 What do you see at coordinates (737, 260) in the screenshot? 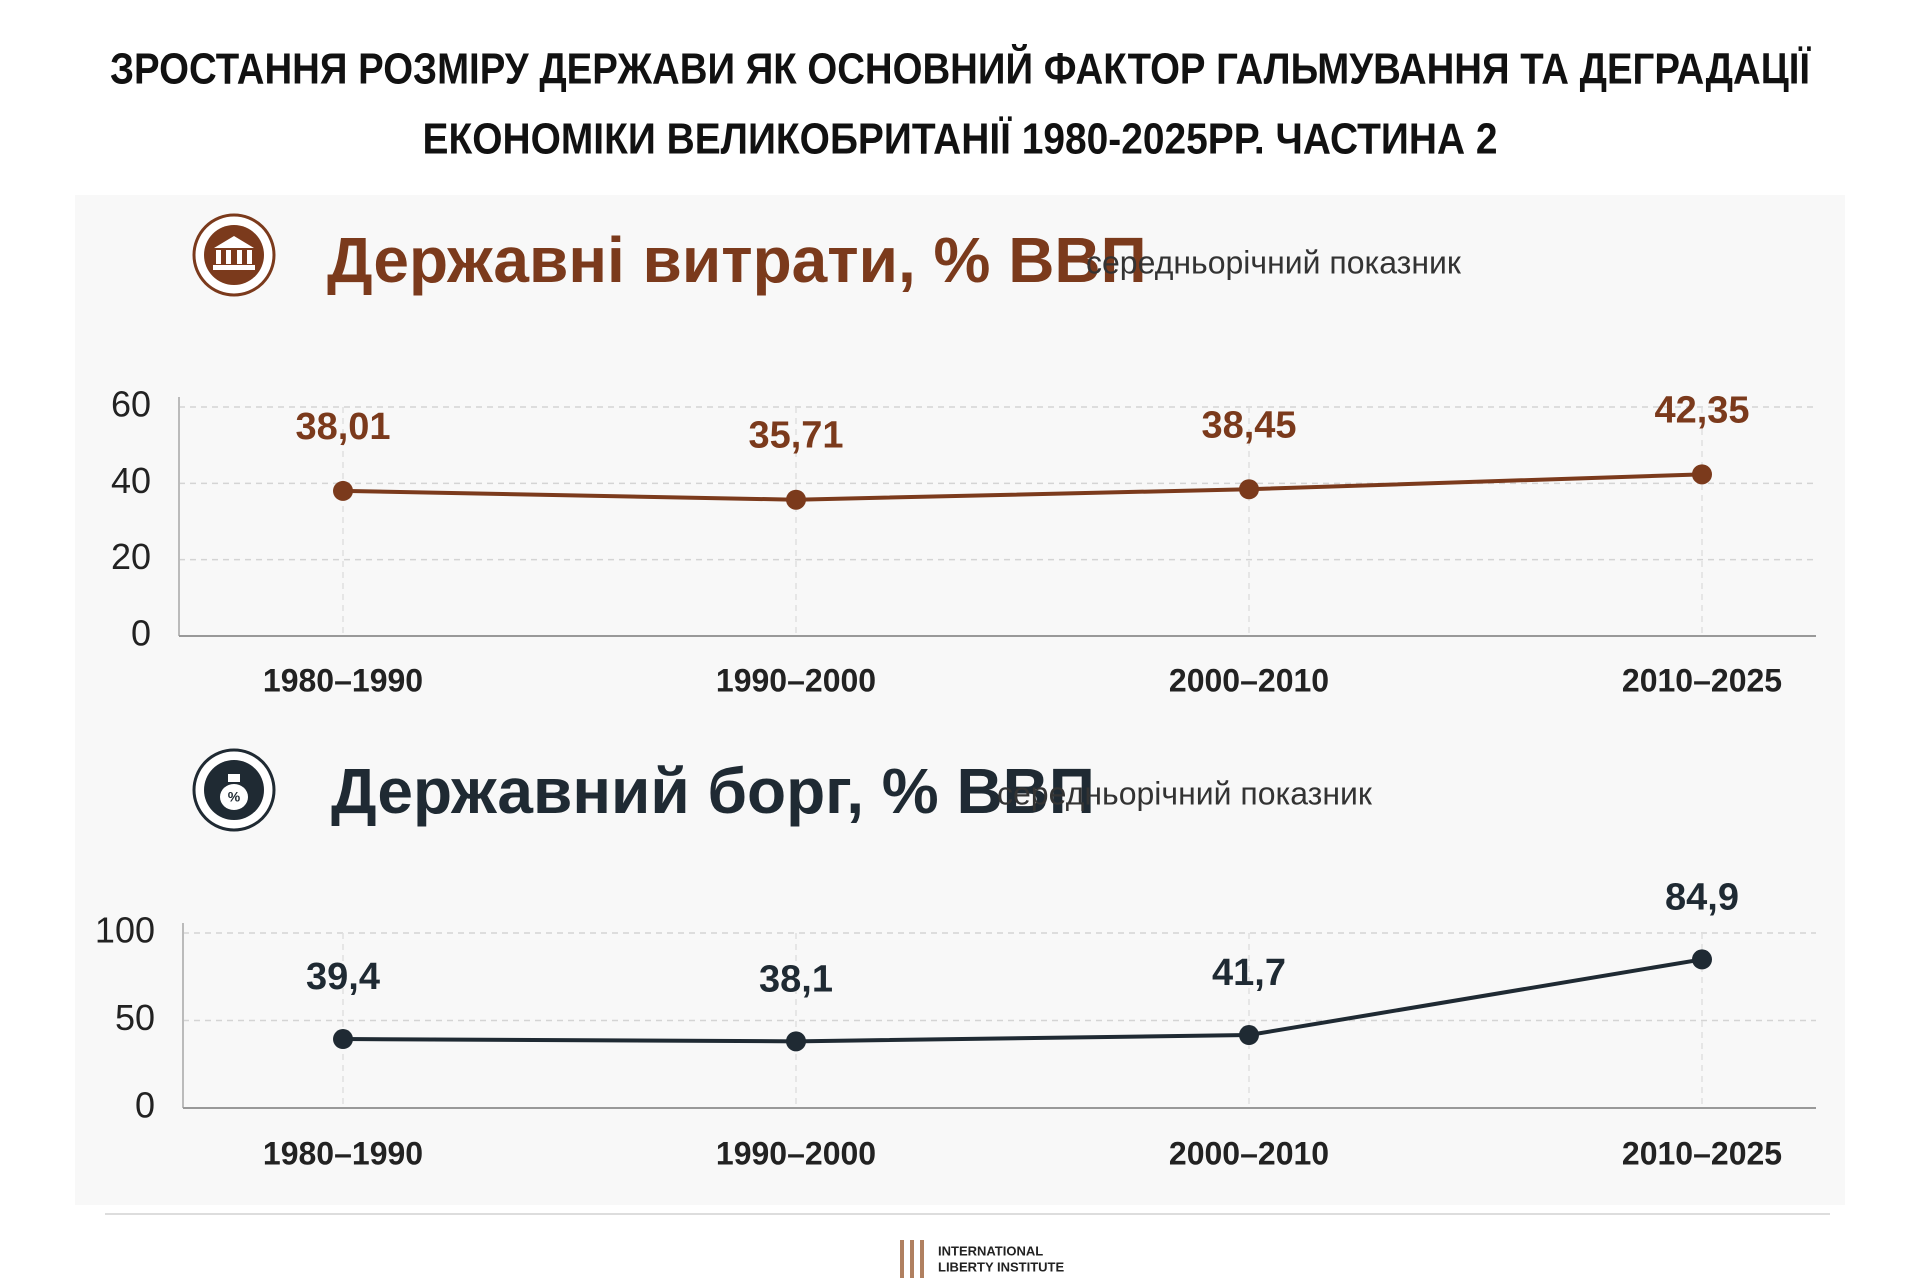
I see `chart-title: Державні витрати, % ВВП` at bounding box center [737, 260].